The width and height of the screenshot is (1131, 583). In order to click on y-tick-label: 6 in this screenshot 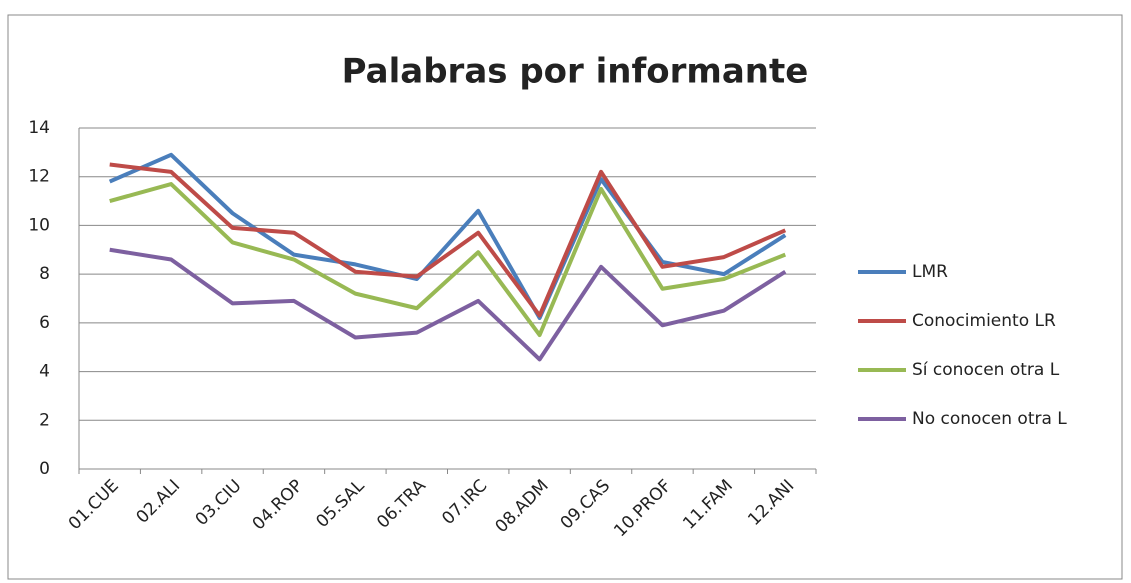, I will do `click(44, 323)`.